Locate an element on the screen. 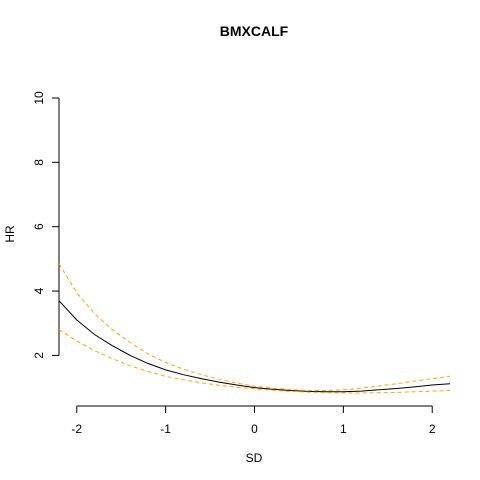 Image resolution: width=480 pixels, height=480 pixels. x-tick-label: 0 is located at coordinates (254, 429).